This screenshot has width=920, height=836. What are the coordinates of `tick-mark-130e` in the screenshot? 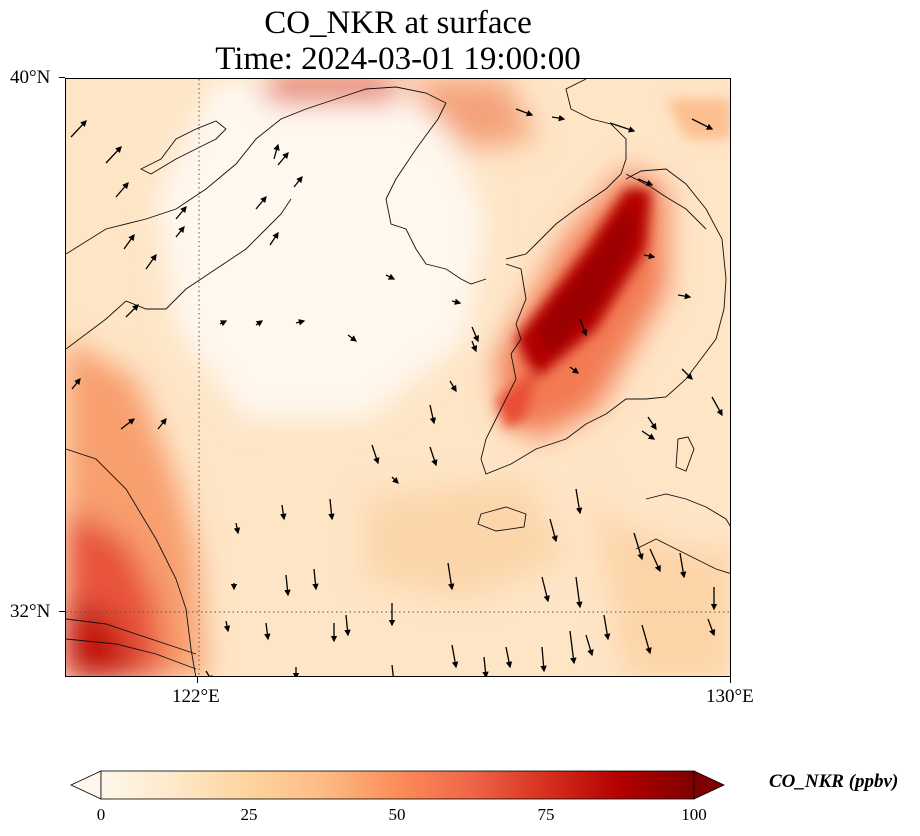 It's located at (730, 680).